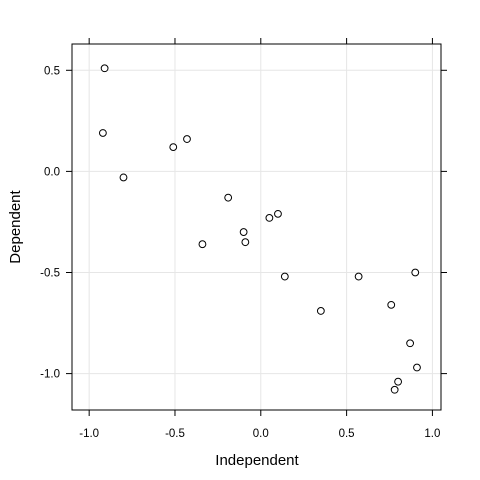  Describe the element at coordinates (50, 375) in the screenshot. I see `y-tick-label: -1.0` at that location.